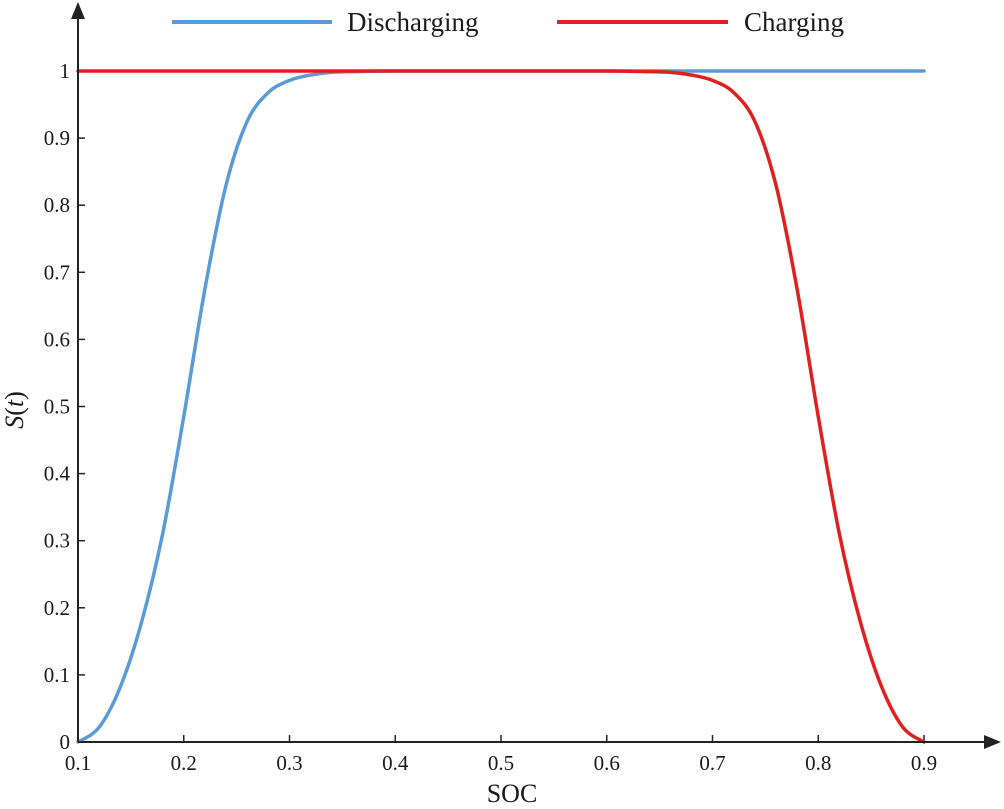 This screenshot has height=809, width=1004. I want to click on y-tick-label: 0.1, so click(57, 675).